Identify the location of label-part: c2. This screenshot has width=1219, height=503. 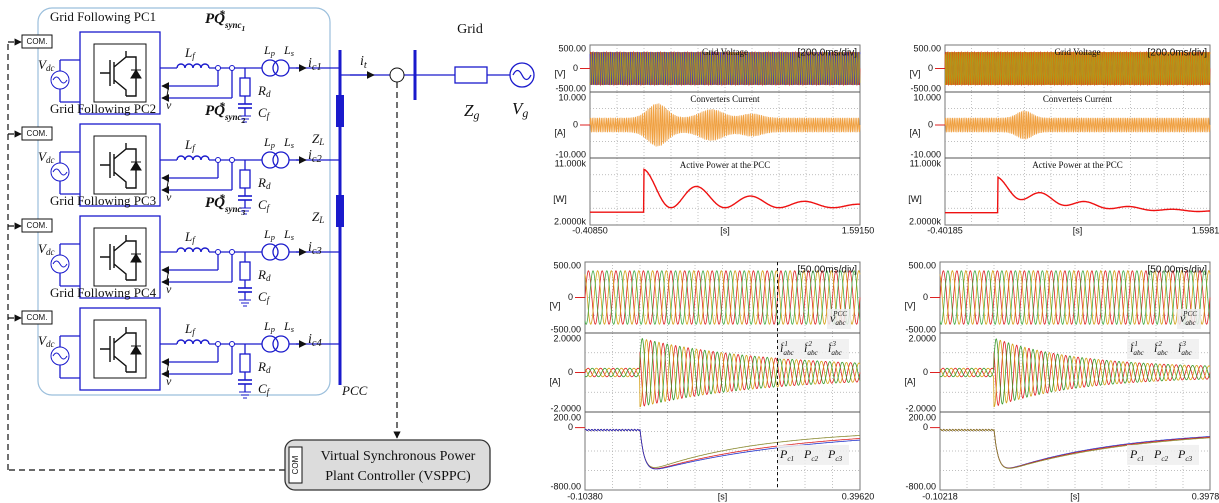
(814, 459).